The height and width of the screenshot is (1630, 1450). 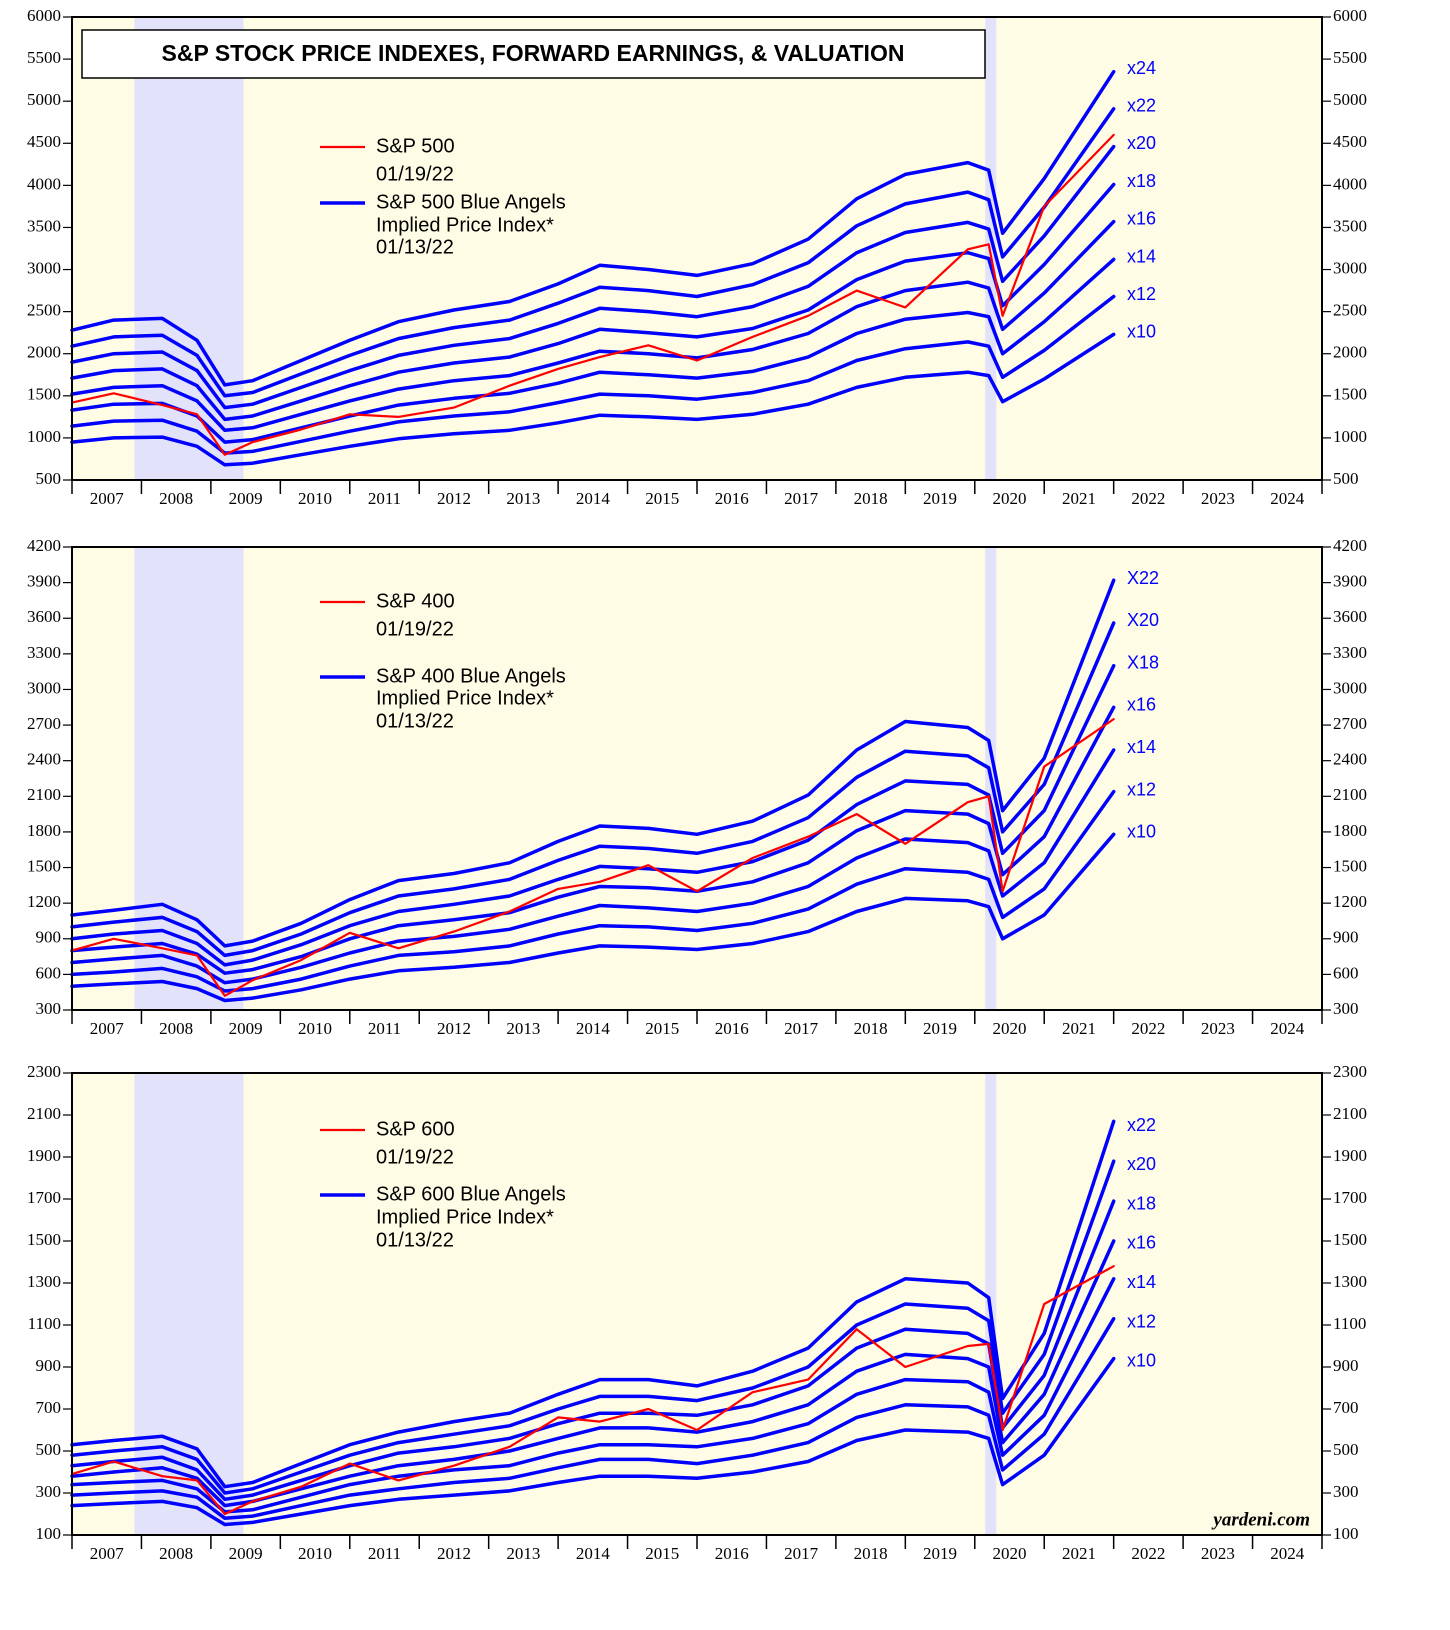 I want to click on y-tick-label: 600, so click(x=49, y=972).